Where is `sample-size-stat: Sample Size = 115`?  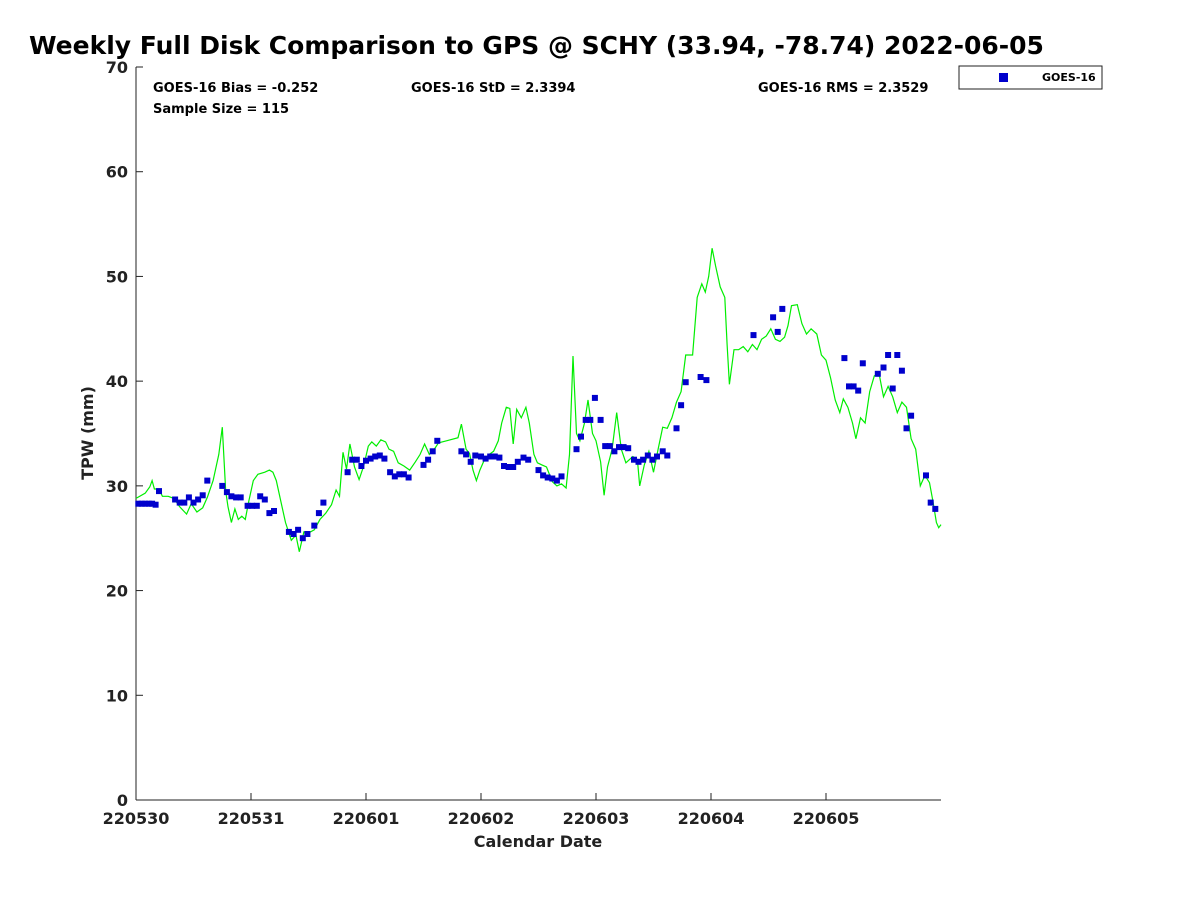
sample-size-stat: Sample Size = 115 is located at coordinates (221, 109).